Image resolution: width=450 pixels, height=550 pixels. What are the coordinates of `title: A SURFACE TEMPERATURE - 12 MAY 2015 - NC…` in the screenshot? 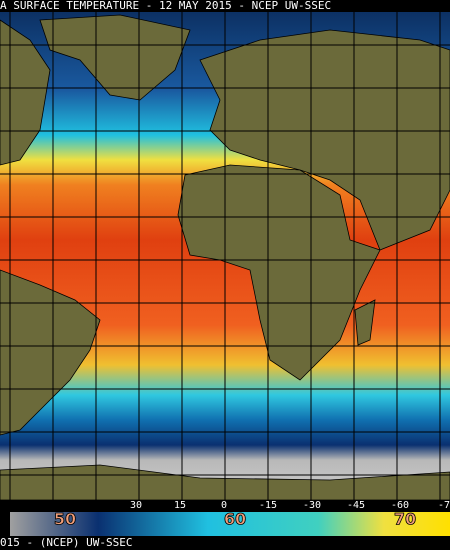 It's located at (165, 6).